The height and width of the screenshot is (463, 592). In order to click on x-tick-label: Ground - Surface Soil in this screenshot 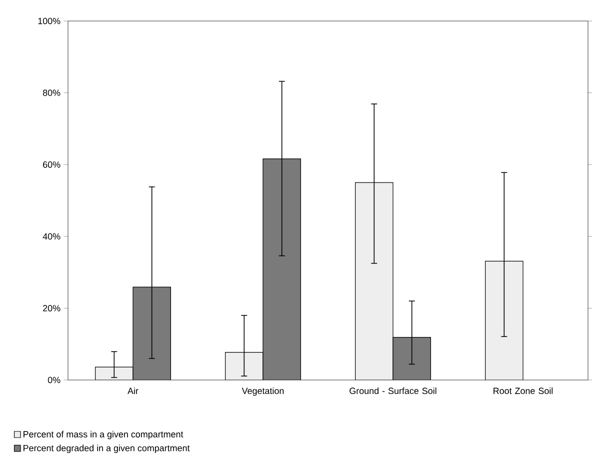, I will do `click(393, 390)`.